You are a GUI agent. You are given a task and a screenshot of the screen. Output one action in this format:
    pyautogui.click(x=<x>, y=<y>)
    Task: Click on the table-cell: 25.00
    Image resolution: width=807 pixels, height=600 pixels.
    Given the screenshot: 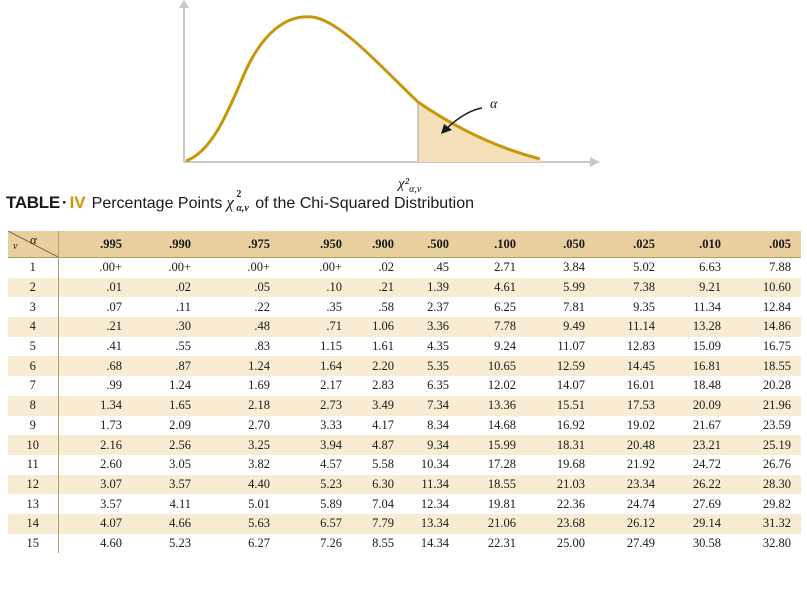 What is the action you would take?
    pyautogui.click(x=570, y=542)
    